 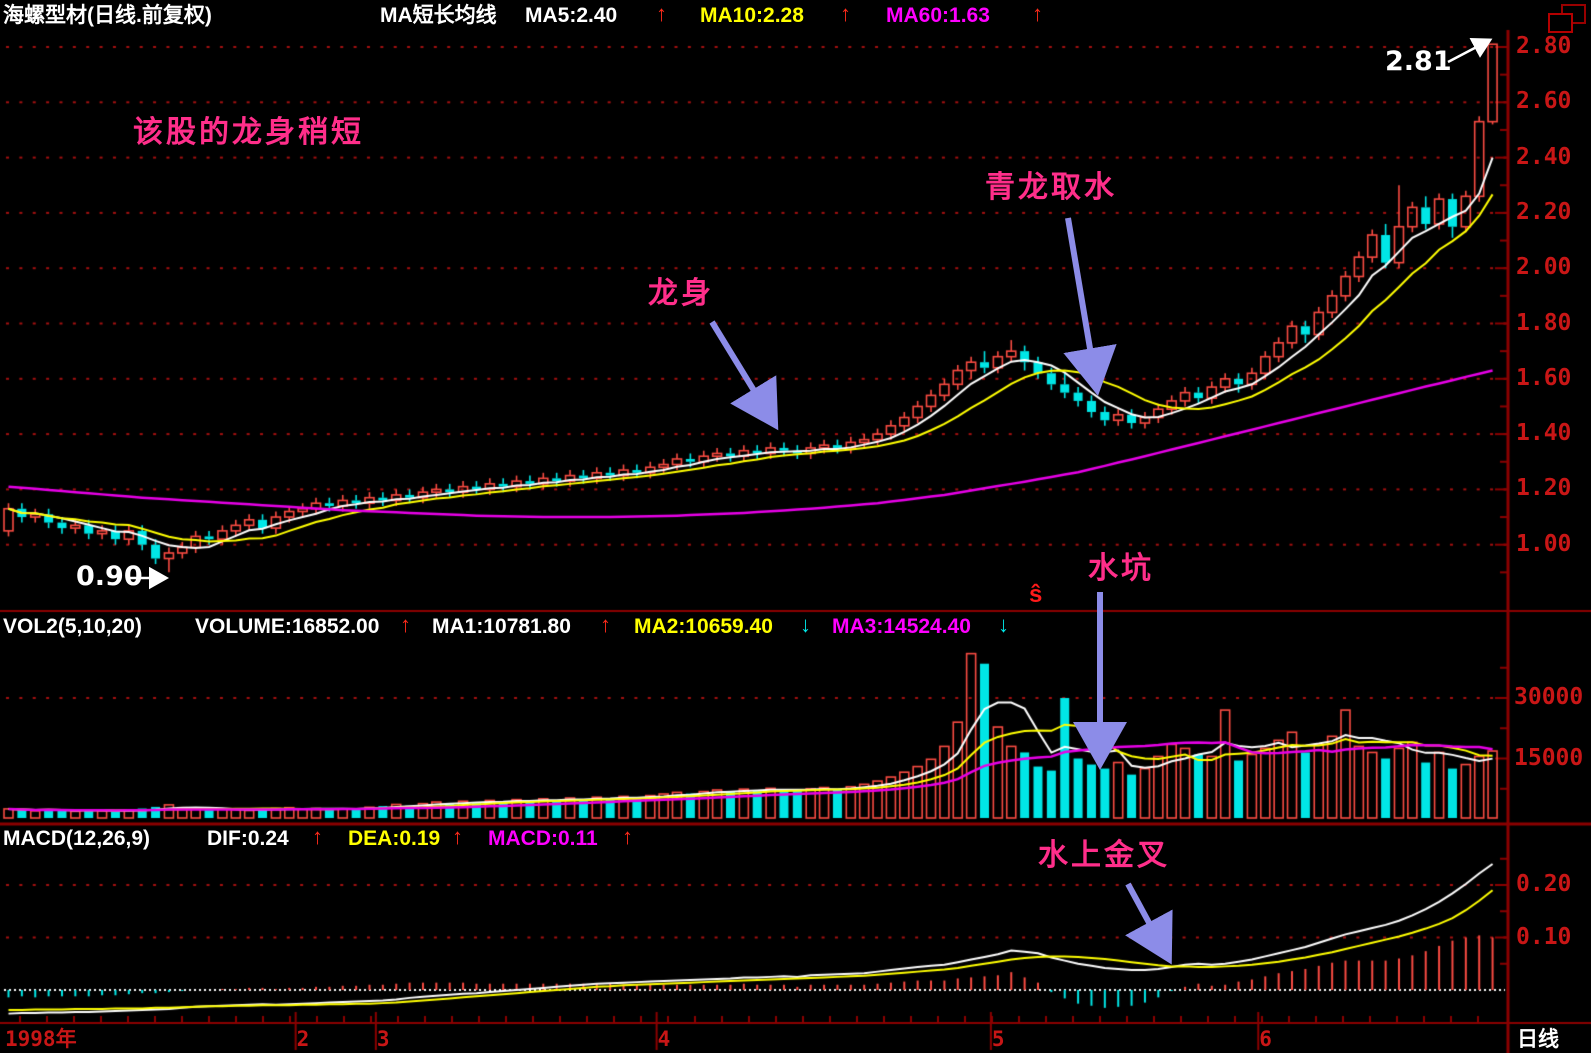 I want to click on restore-front-square, so click(x=1560, y=23).